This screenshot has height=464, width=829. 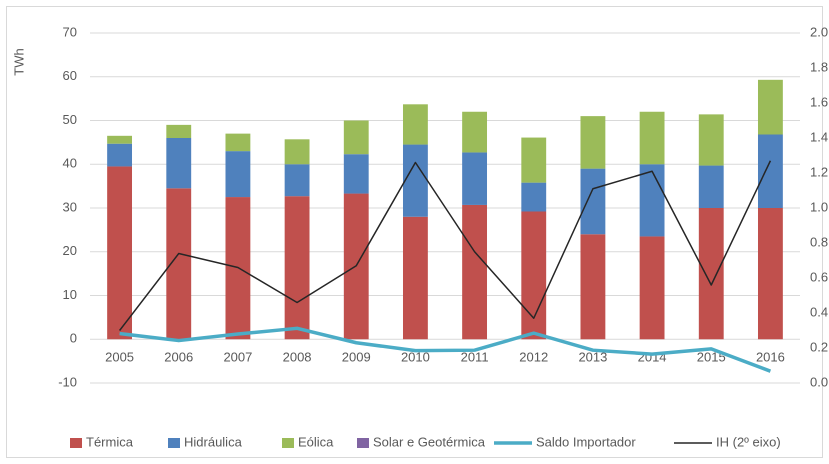 What do you see at coordinates (819, 136) in the screenshot?
I see `y2-tick-label: 1.4` at bounding box center [819, 136].